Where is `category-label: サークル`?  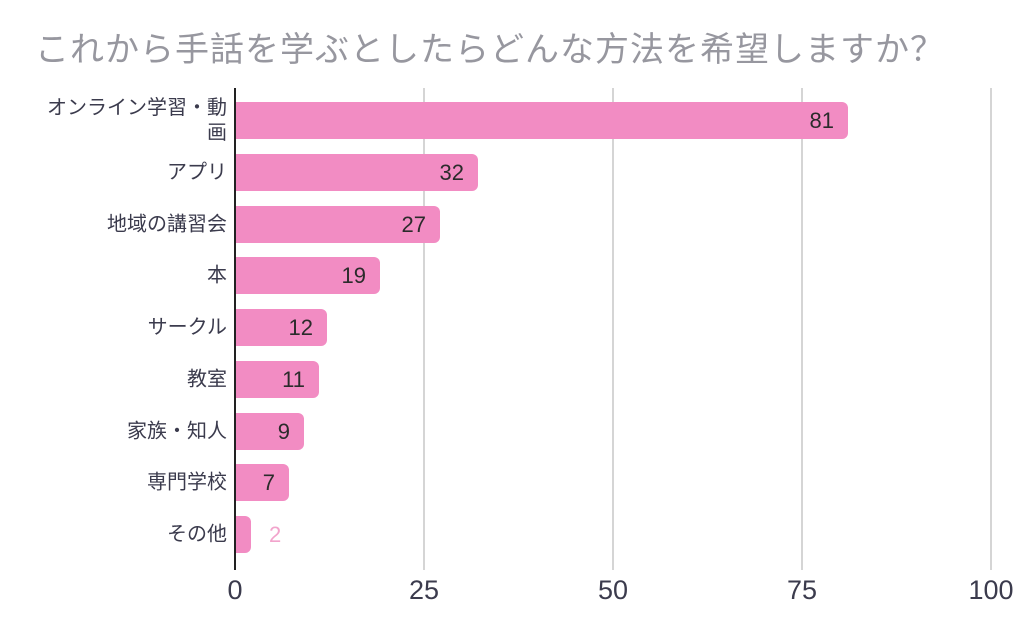 category-label: サークル is located at coordinates (113, 327).